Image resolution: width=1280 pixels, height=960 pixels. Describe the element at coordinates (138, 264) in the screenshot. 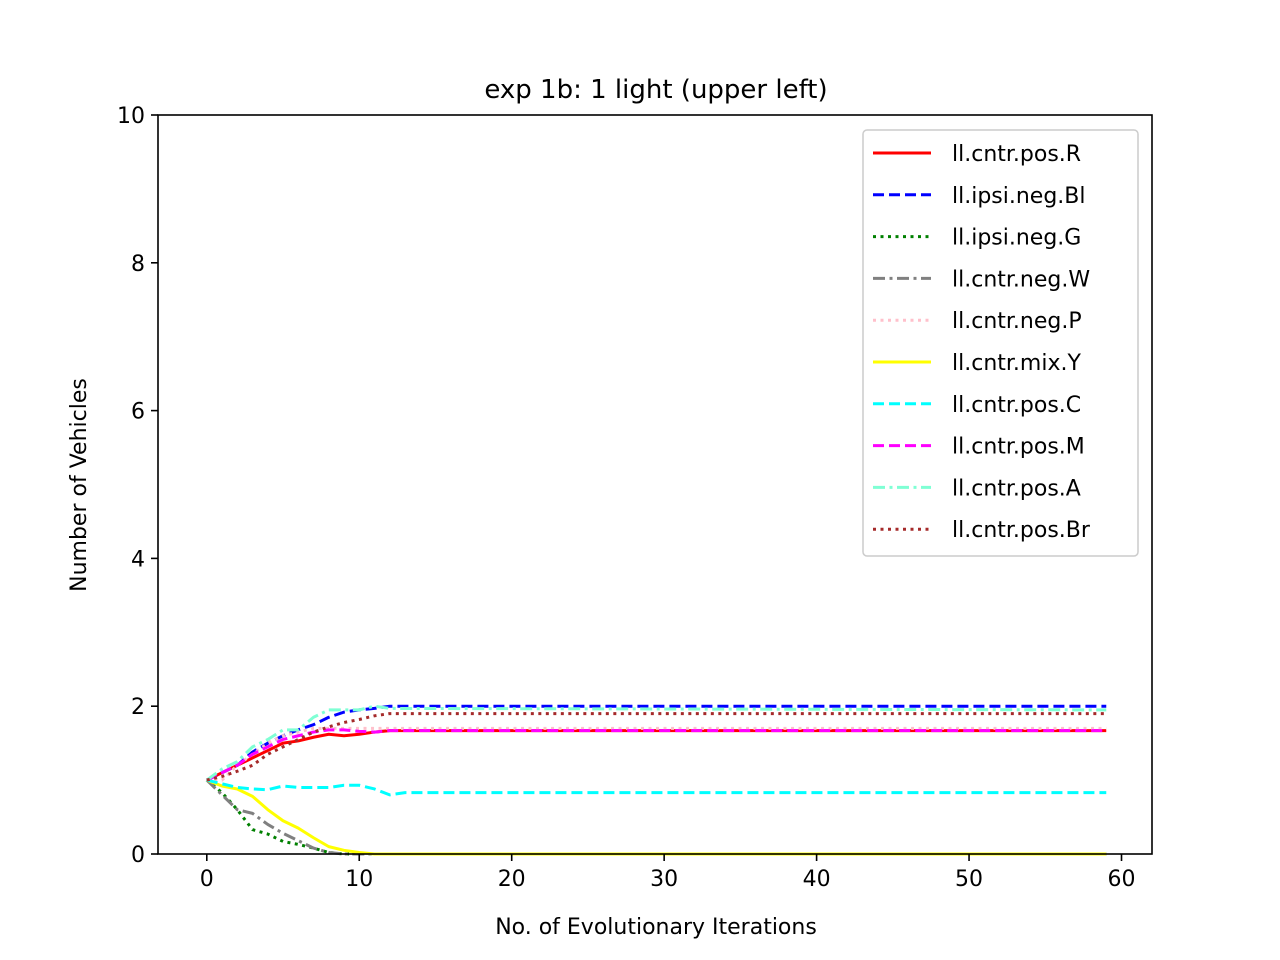

I see `y-tick-label: 8` at that location.